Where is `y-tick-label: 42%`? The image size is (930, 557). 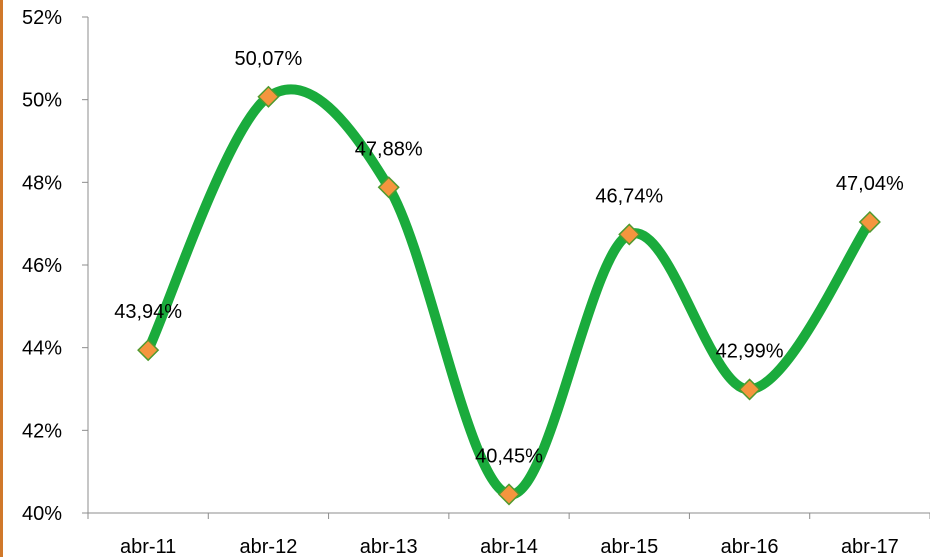
y-tick-label: 42% is located at coordinates (42, 431).